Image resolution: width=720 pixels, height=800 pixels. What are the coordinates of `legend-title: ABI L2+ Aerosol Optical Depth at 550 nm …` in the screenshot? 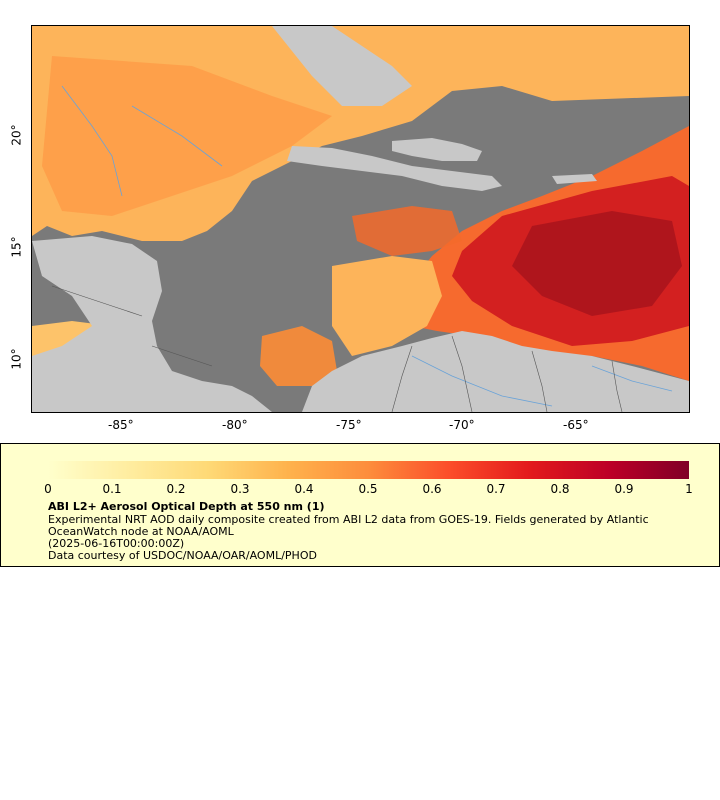 It's located at (186, 506).